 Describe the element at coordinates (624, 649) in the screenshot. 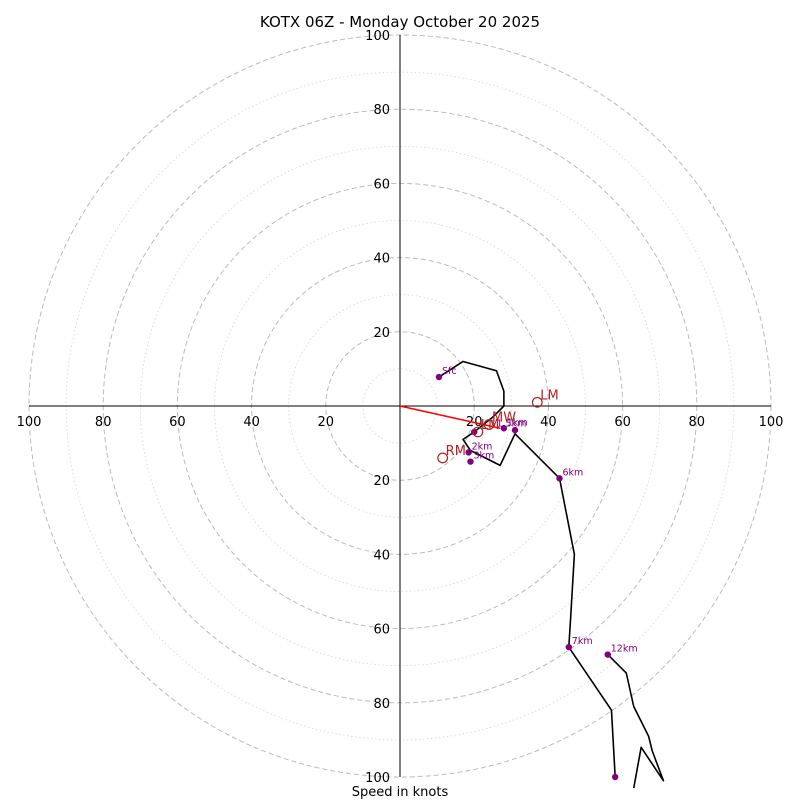

I see `height-marker-label: 12km` at that location.